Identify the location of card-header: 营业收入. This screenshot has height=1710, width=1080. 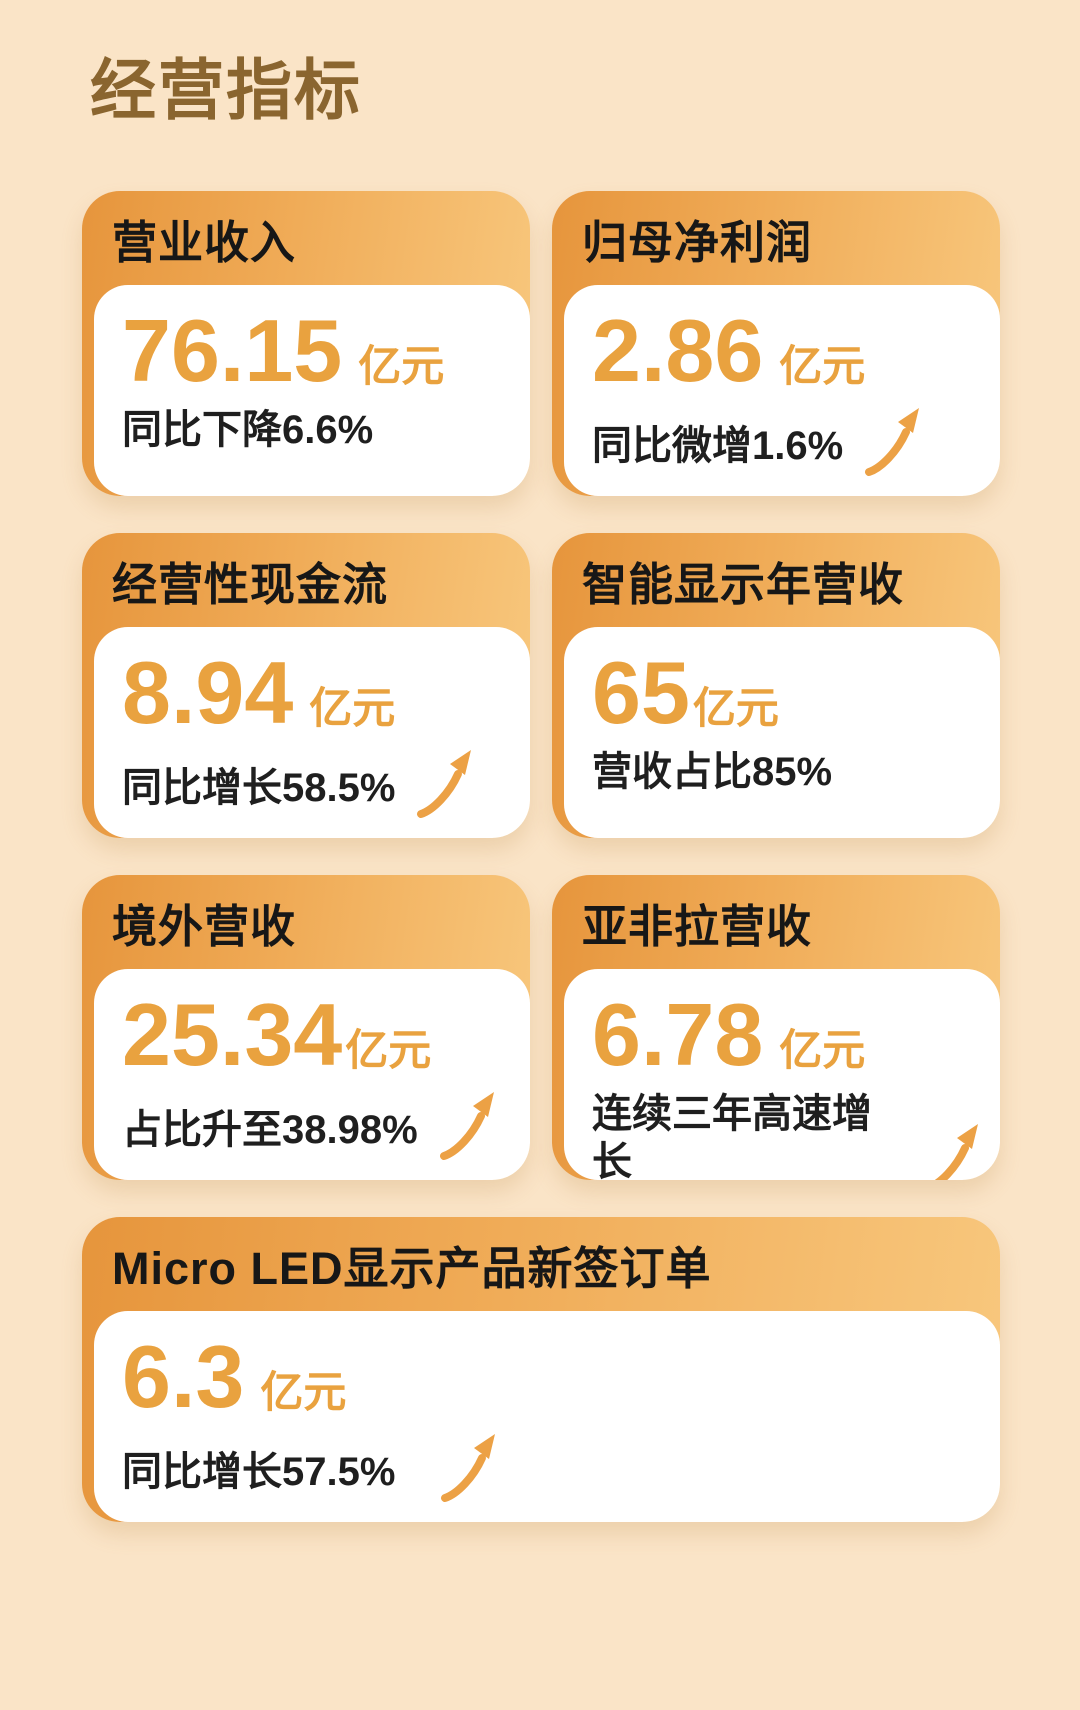
(306, 238).